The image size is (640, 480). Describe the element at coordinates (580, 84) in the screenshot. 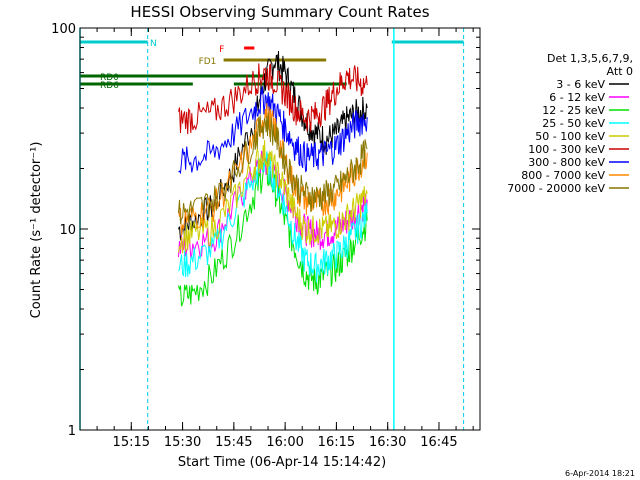

I see `legend-entry-label: 3 - 6 keV` at that location.